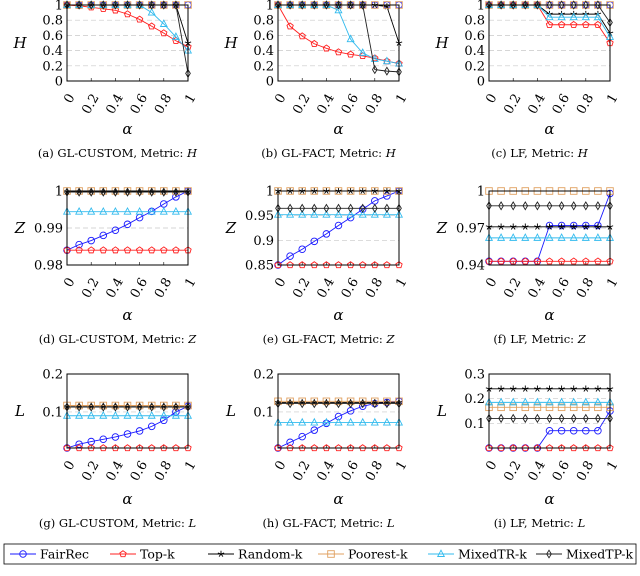 The height and width of the screenshot is (576, 640). What do you see at coordinates (325, 339) in the screenshot?
I see `caption-text: (e) GL-FACT, Metric:` at bounding box center [325, 339].